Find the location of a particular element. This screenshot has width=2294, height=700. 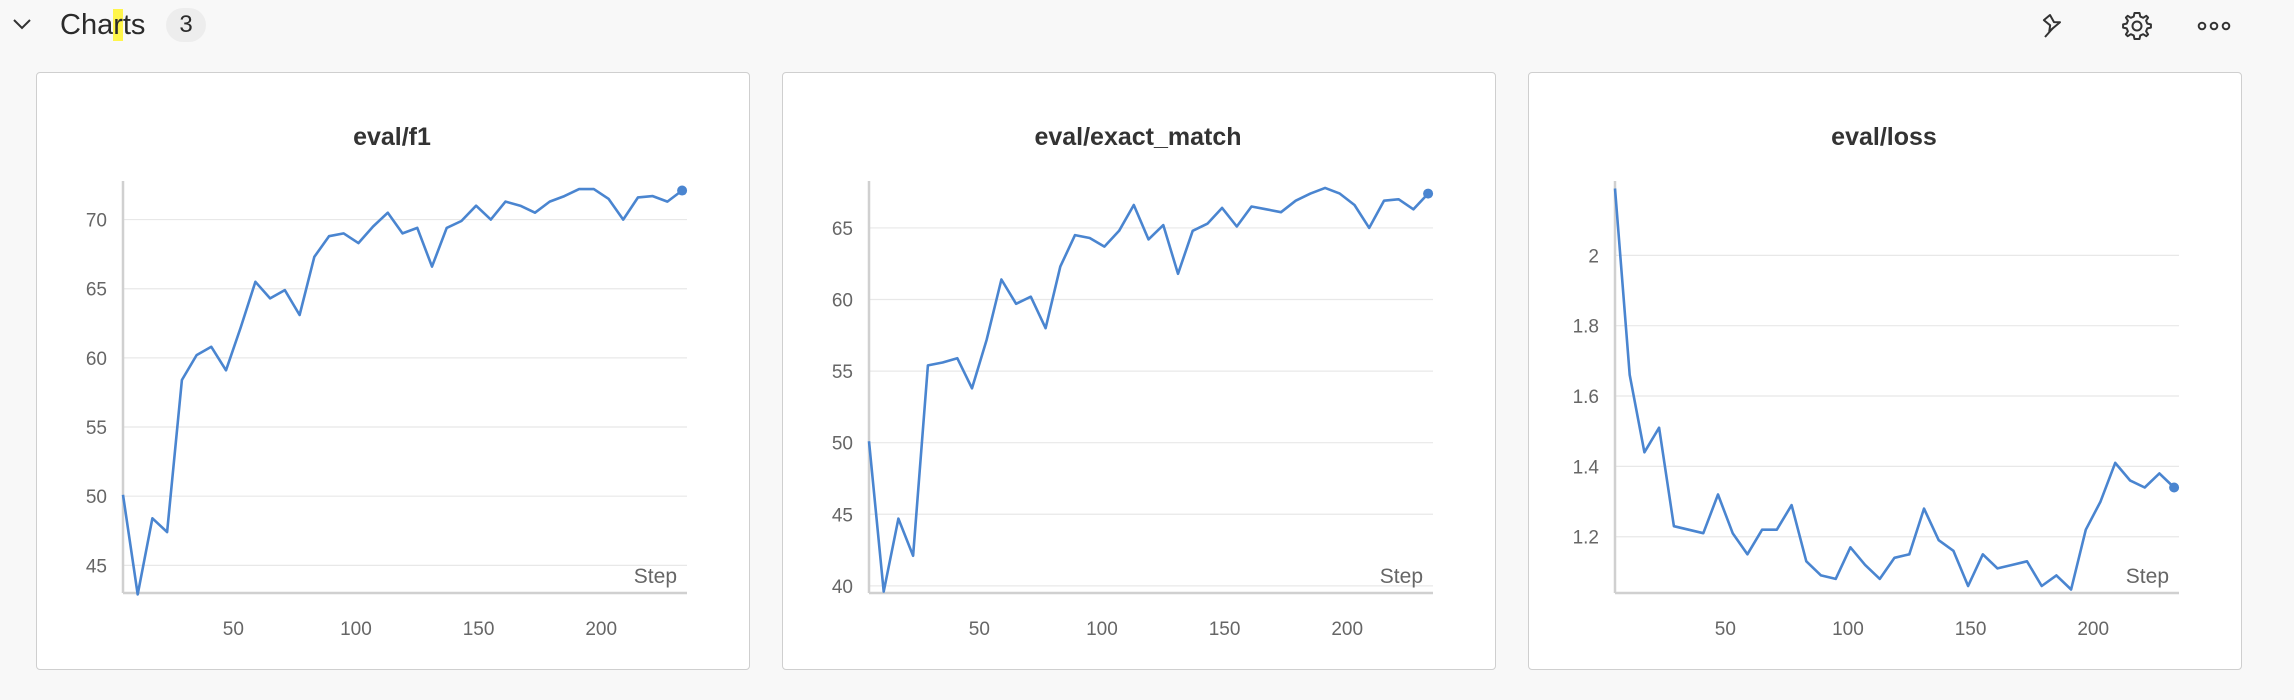

search-highlight: r is located at coordinates (118, 25).